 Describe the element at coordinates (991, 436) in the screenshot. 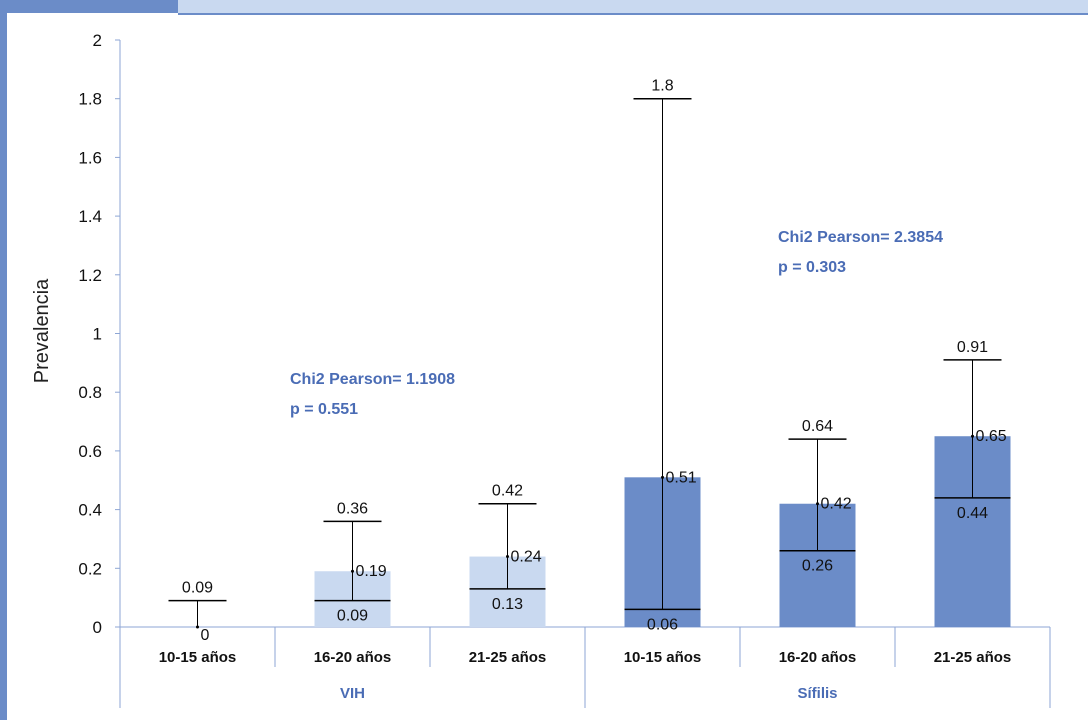

I see `value-label: 0.65` at that location.